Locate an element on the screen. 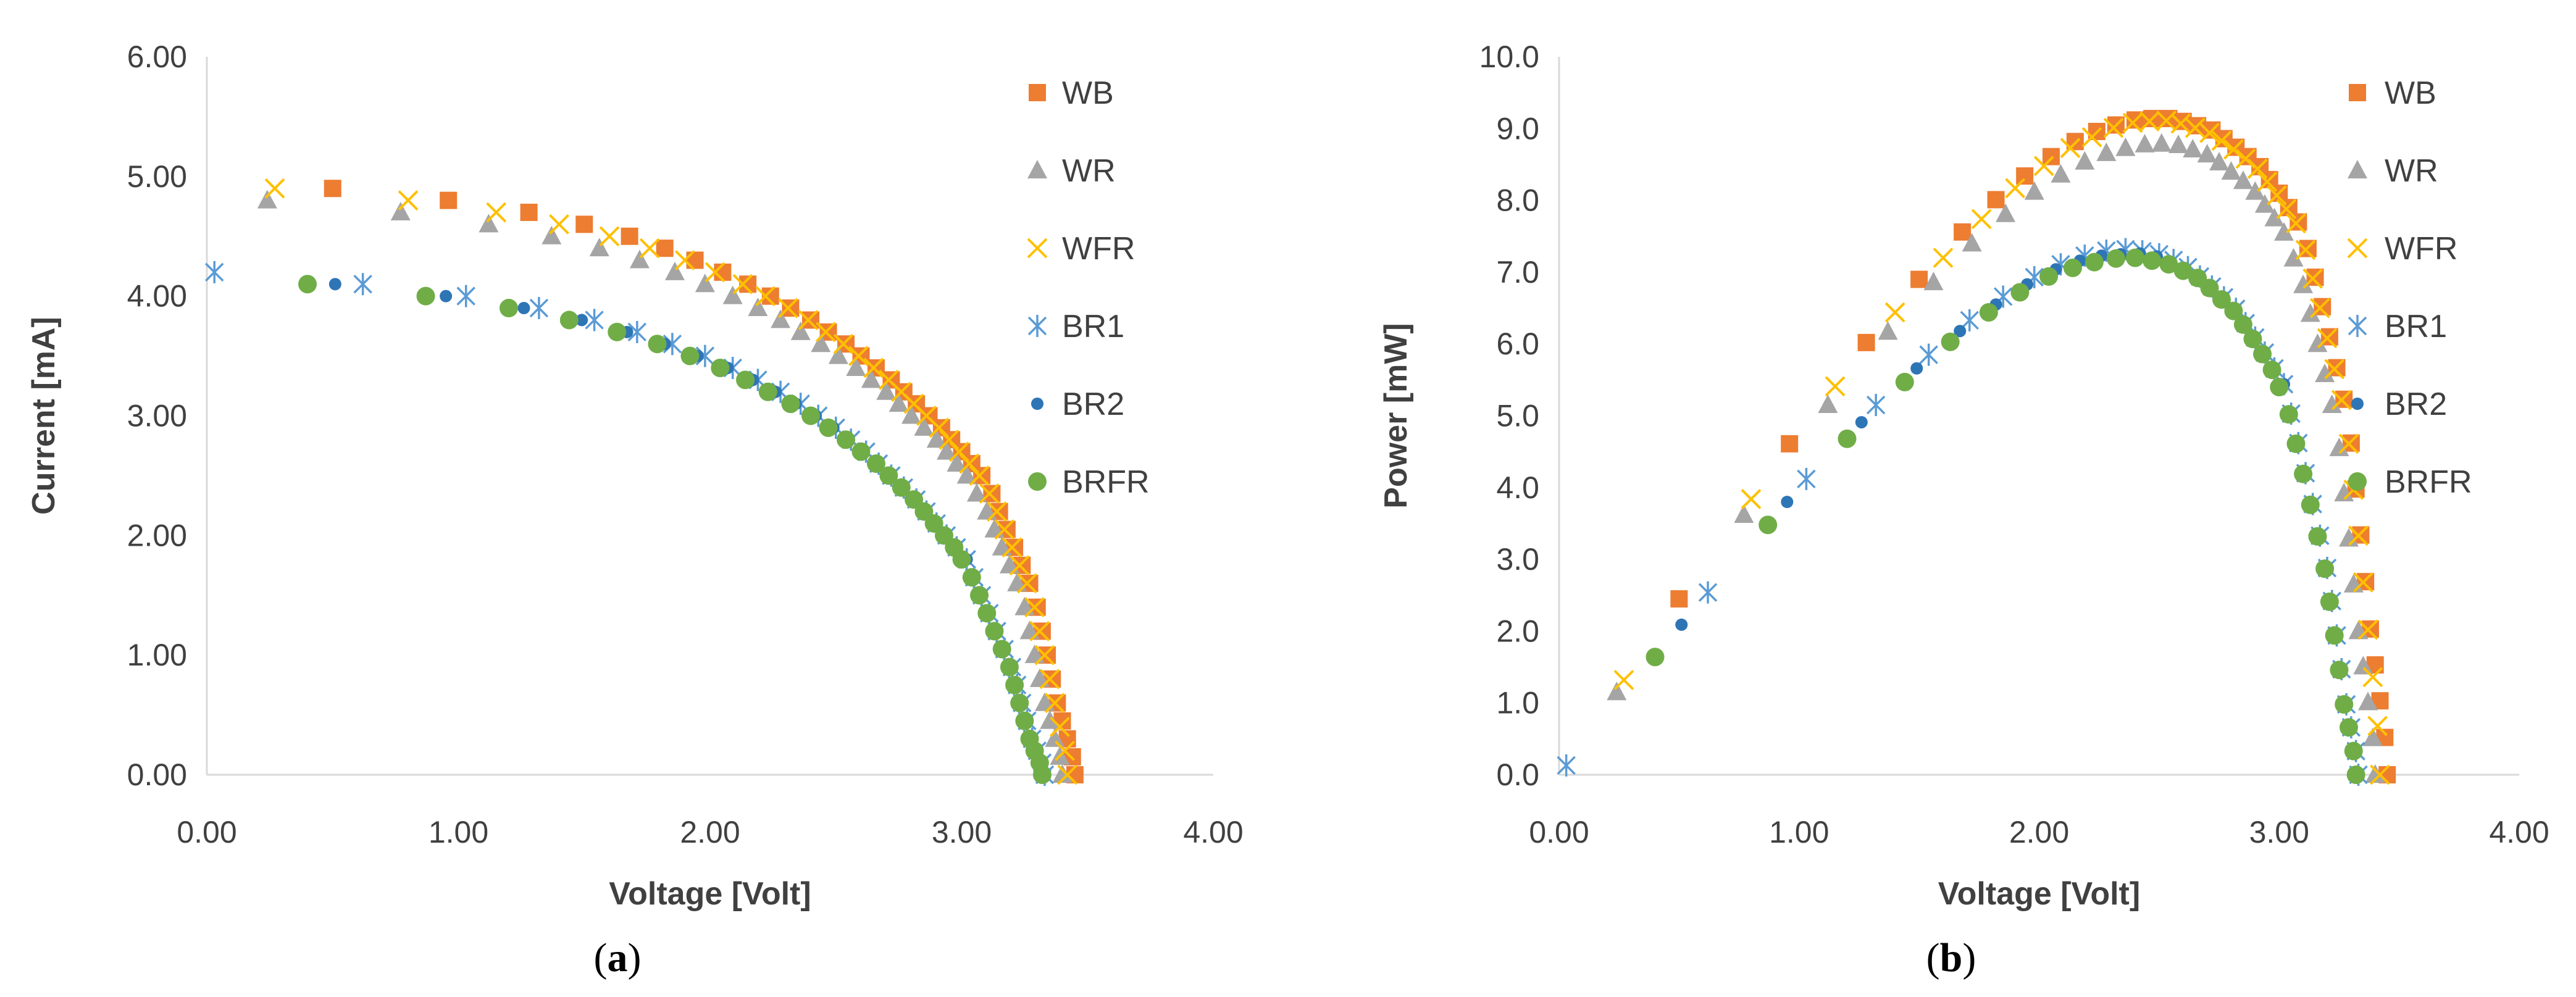 The height and width of the screenshot is (997, 2576). y-tick-label: 7.0 is located at coordinates (1517, 273).